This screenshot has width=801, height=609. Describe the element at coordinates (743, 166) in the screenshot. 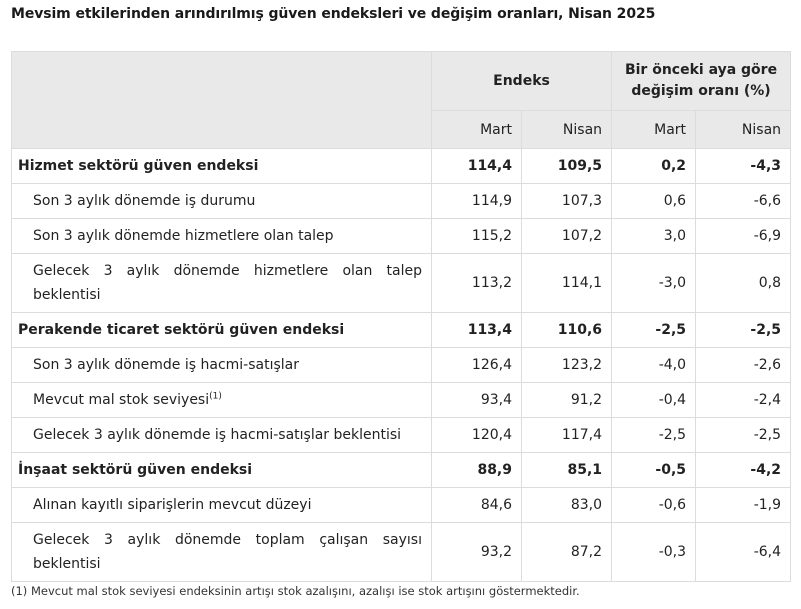

I see `cell-nisan-change: -4,3` at that location.